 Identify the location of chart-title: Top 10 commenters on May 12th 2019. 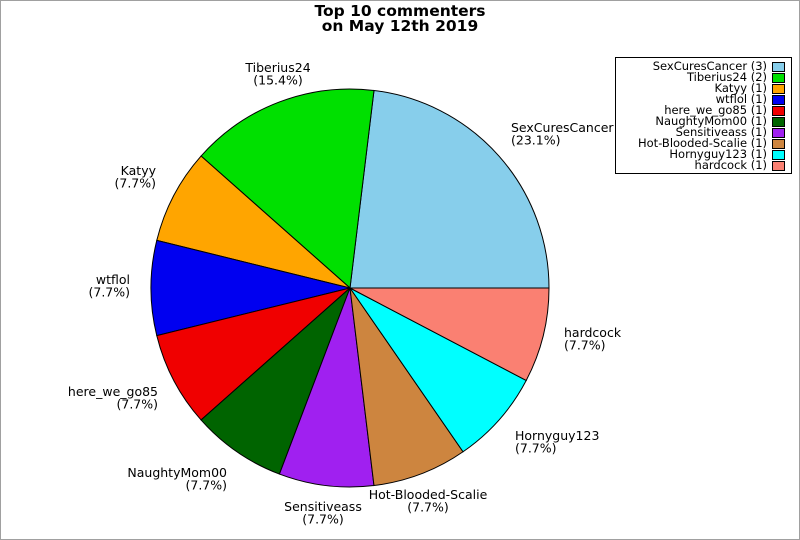
(400, 18).